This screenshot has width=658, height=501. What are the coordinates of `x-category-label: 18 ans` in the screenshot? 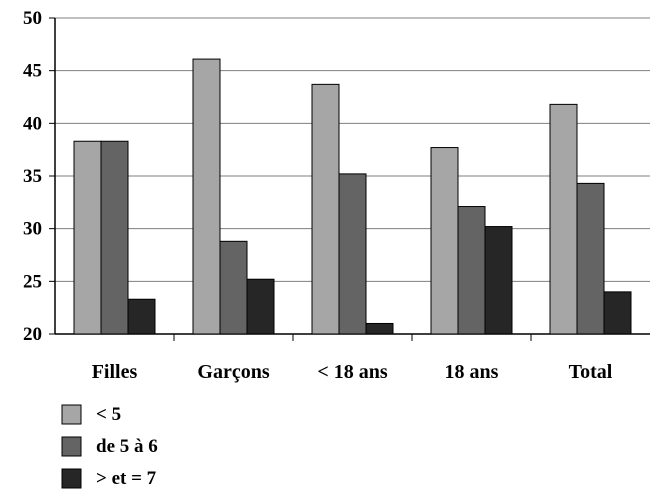 It's located at (472, 372).